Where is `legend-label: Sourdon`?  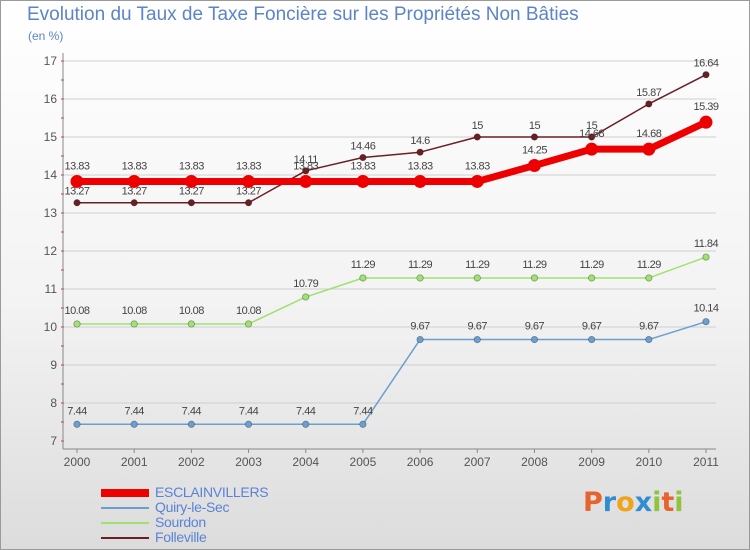 legend-label: Sourdon is located at coordinates (180, 522).